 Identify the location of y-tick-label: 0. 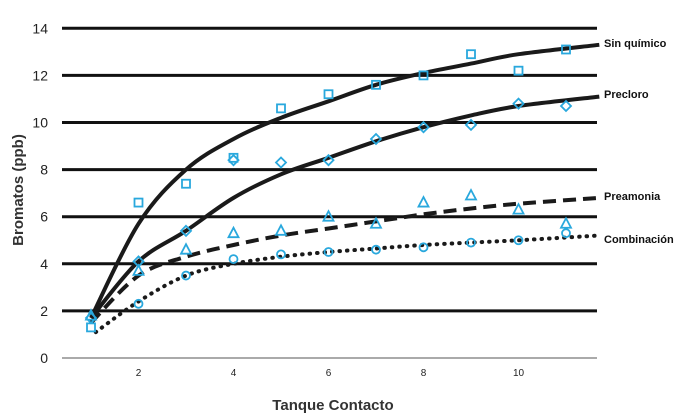
(44, 358).